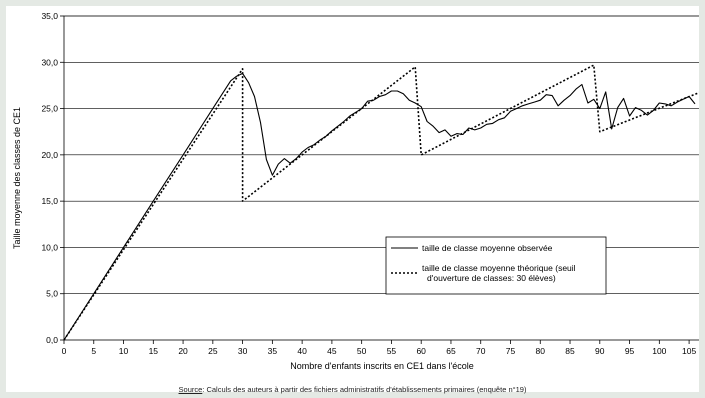  Describe the element at coordinates (93, 351) in the screenshot. I see `x-tick-label: 5` at that location.